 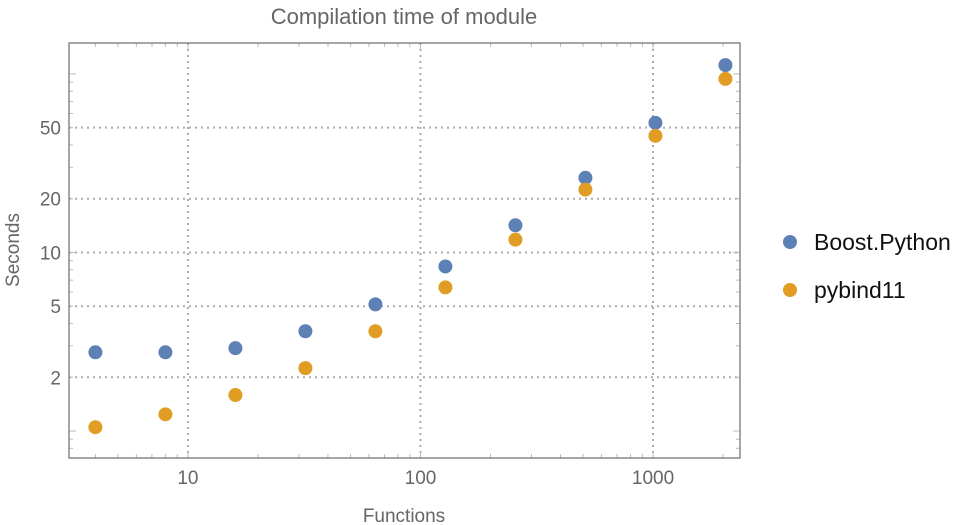 What do you see at coordinates (790, 242) in the screenshot?
I see `legend-marker-boost-python` at bounding box center [790, 242].